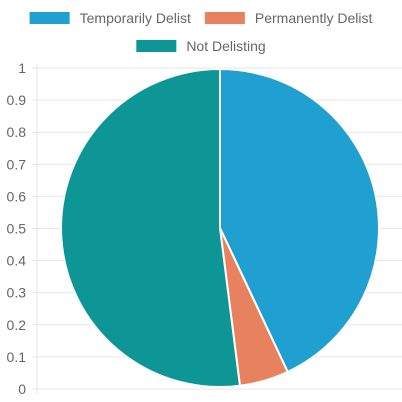 Image resolution: width=402 pixels, height=402 pixels. What do you see at coordinates (17, 261) in the screenshot?
I see `y-tick-label: 0.4` at bounding box center [17, 261].